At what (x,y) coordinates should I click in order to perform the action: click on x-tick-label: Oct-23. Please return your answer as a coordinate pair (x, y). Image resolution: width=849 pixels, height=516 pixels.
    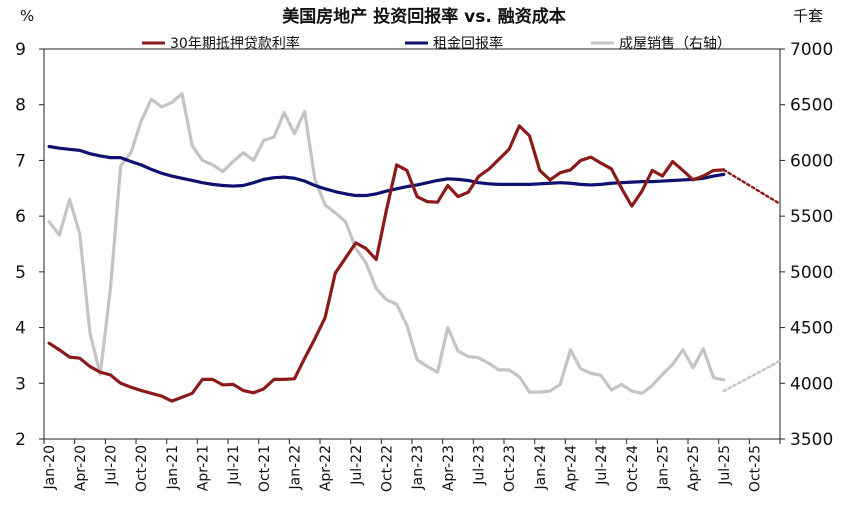
    Looking at the image, I should click on (510, 468).